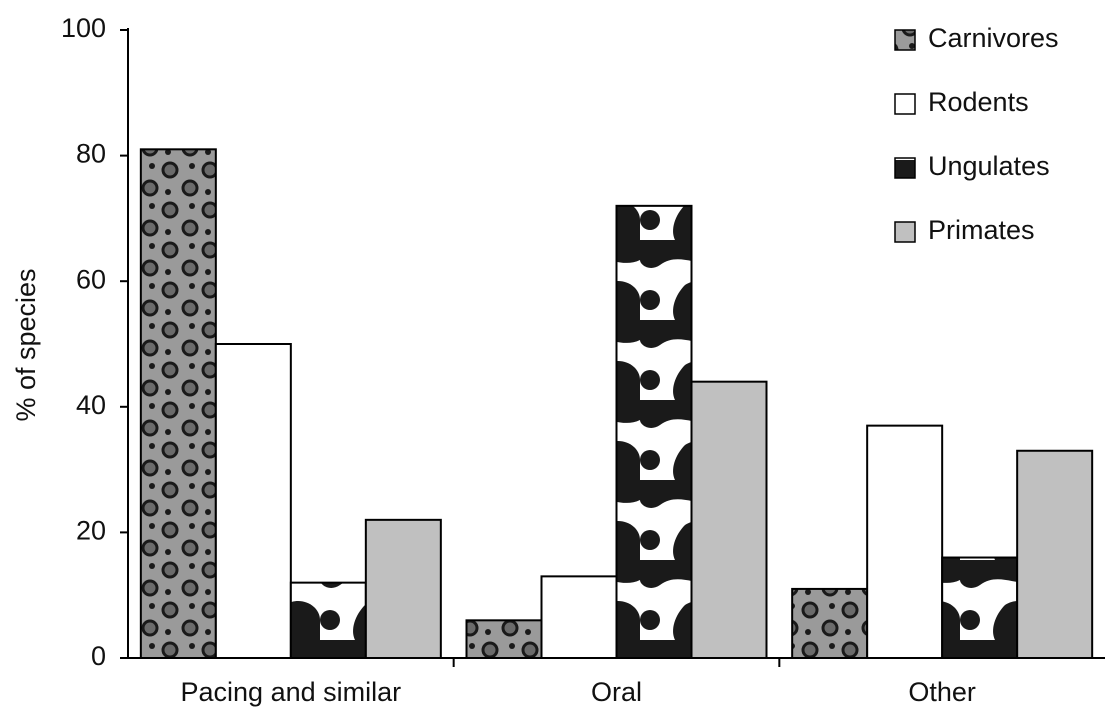  What do you see at coordinates (91, 405) in the screenshot?
I see `y-tick-label: 40` at bounding box center [91, 405].